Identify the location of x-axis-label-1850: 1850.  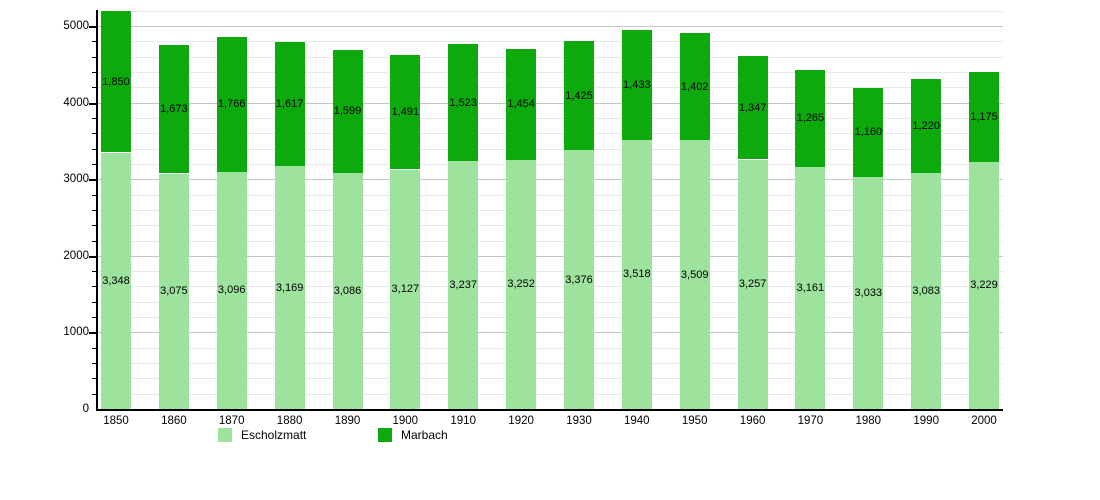
(116, 421).